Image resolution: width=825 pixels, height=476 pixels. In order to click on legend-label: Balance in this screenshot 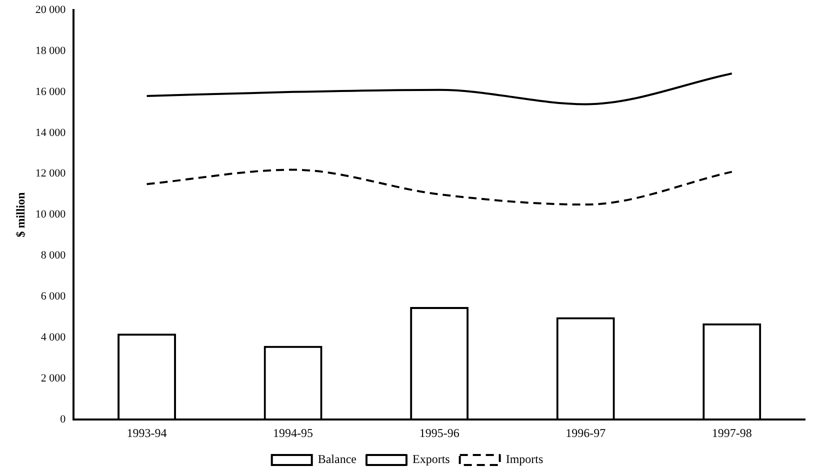, I will do `click(337, 459)`.